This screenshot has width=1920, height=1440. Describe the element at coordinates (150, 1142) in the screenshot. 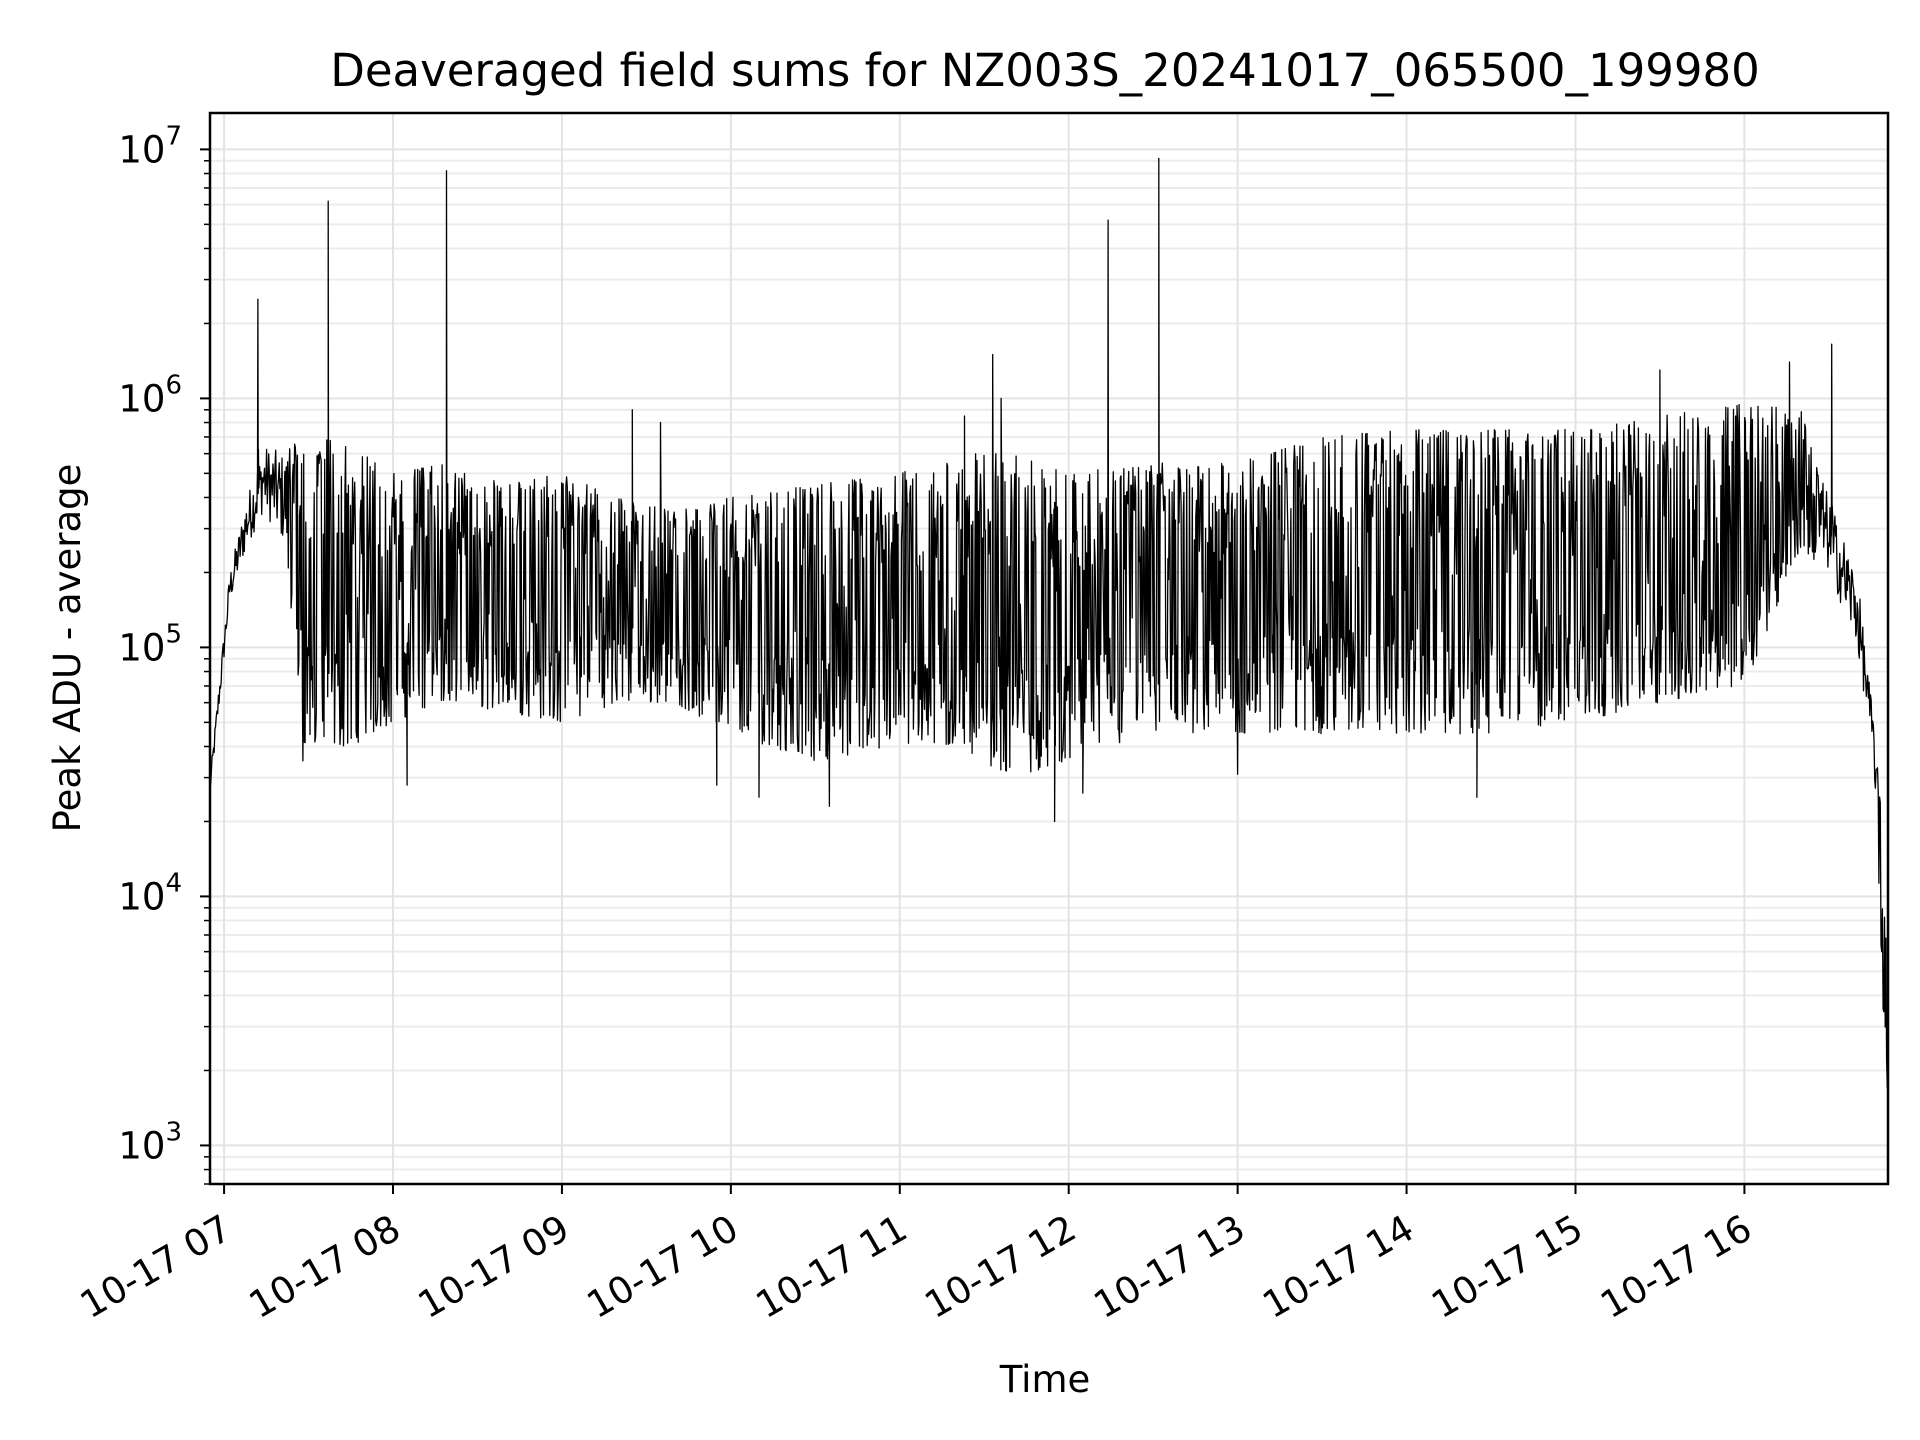

I see `y-tick-label: 10³` at that location.